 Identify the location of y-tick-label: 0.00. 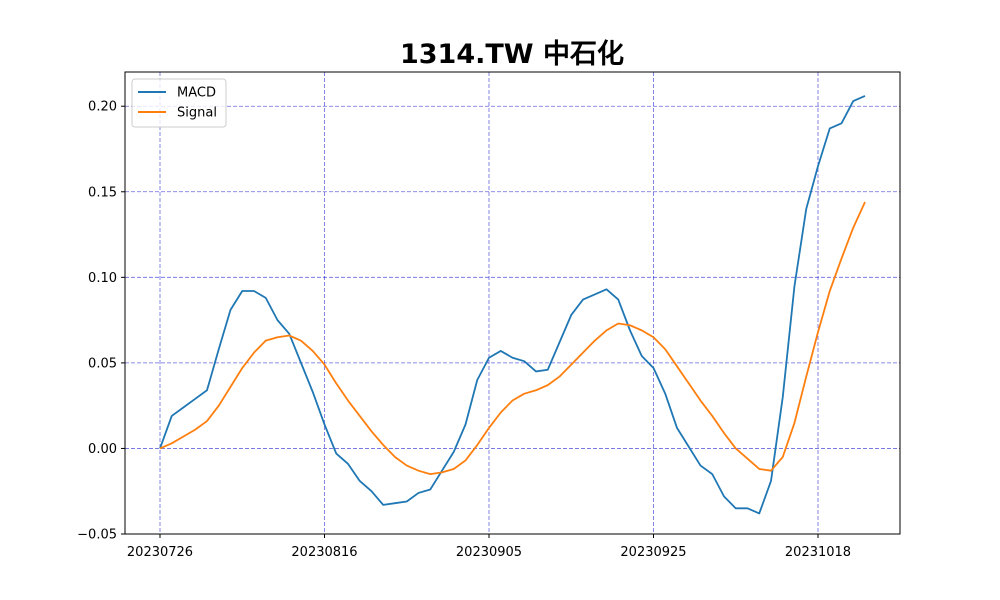
(102, 449).